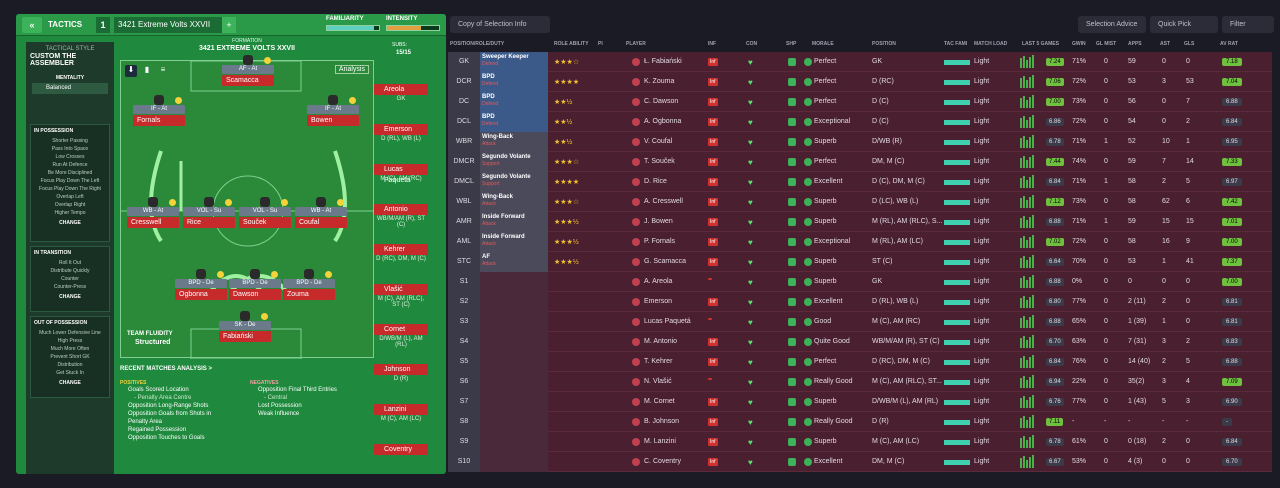 Image resolution: width=1280 pixels, height=488 pixels. I want to click on position-slot: DMCR, so click(464, 162).